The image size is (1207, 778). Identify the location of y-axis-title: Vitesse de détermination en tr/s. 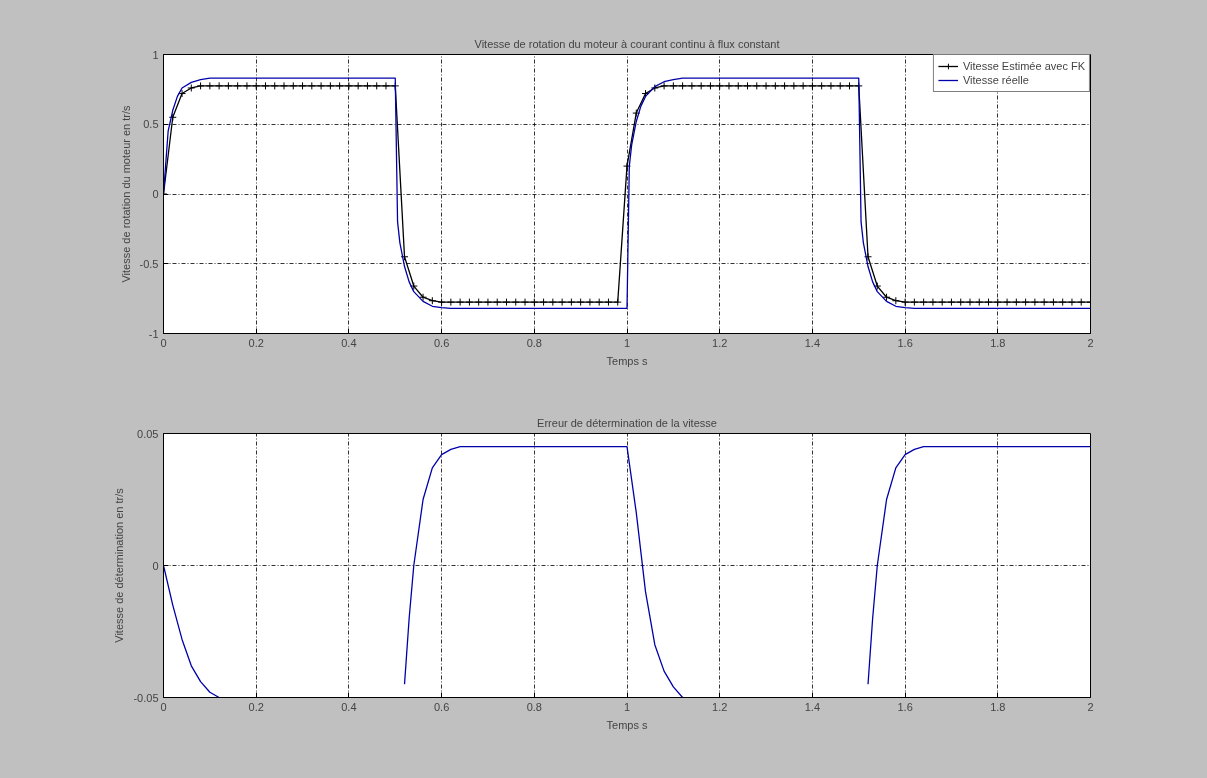
(119, 565).